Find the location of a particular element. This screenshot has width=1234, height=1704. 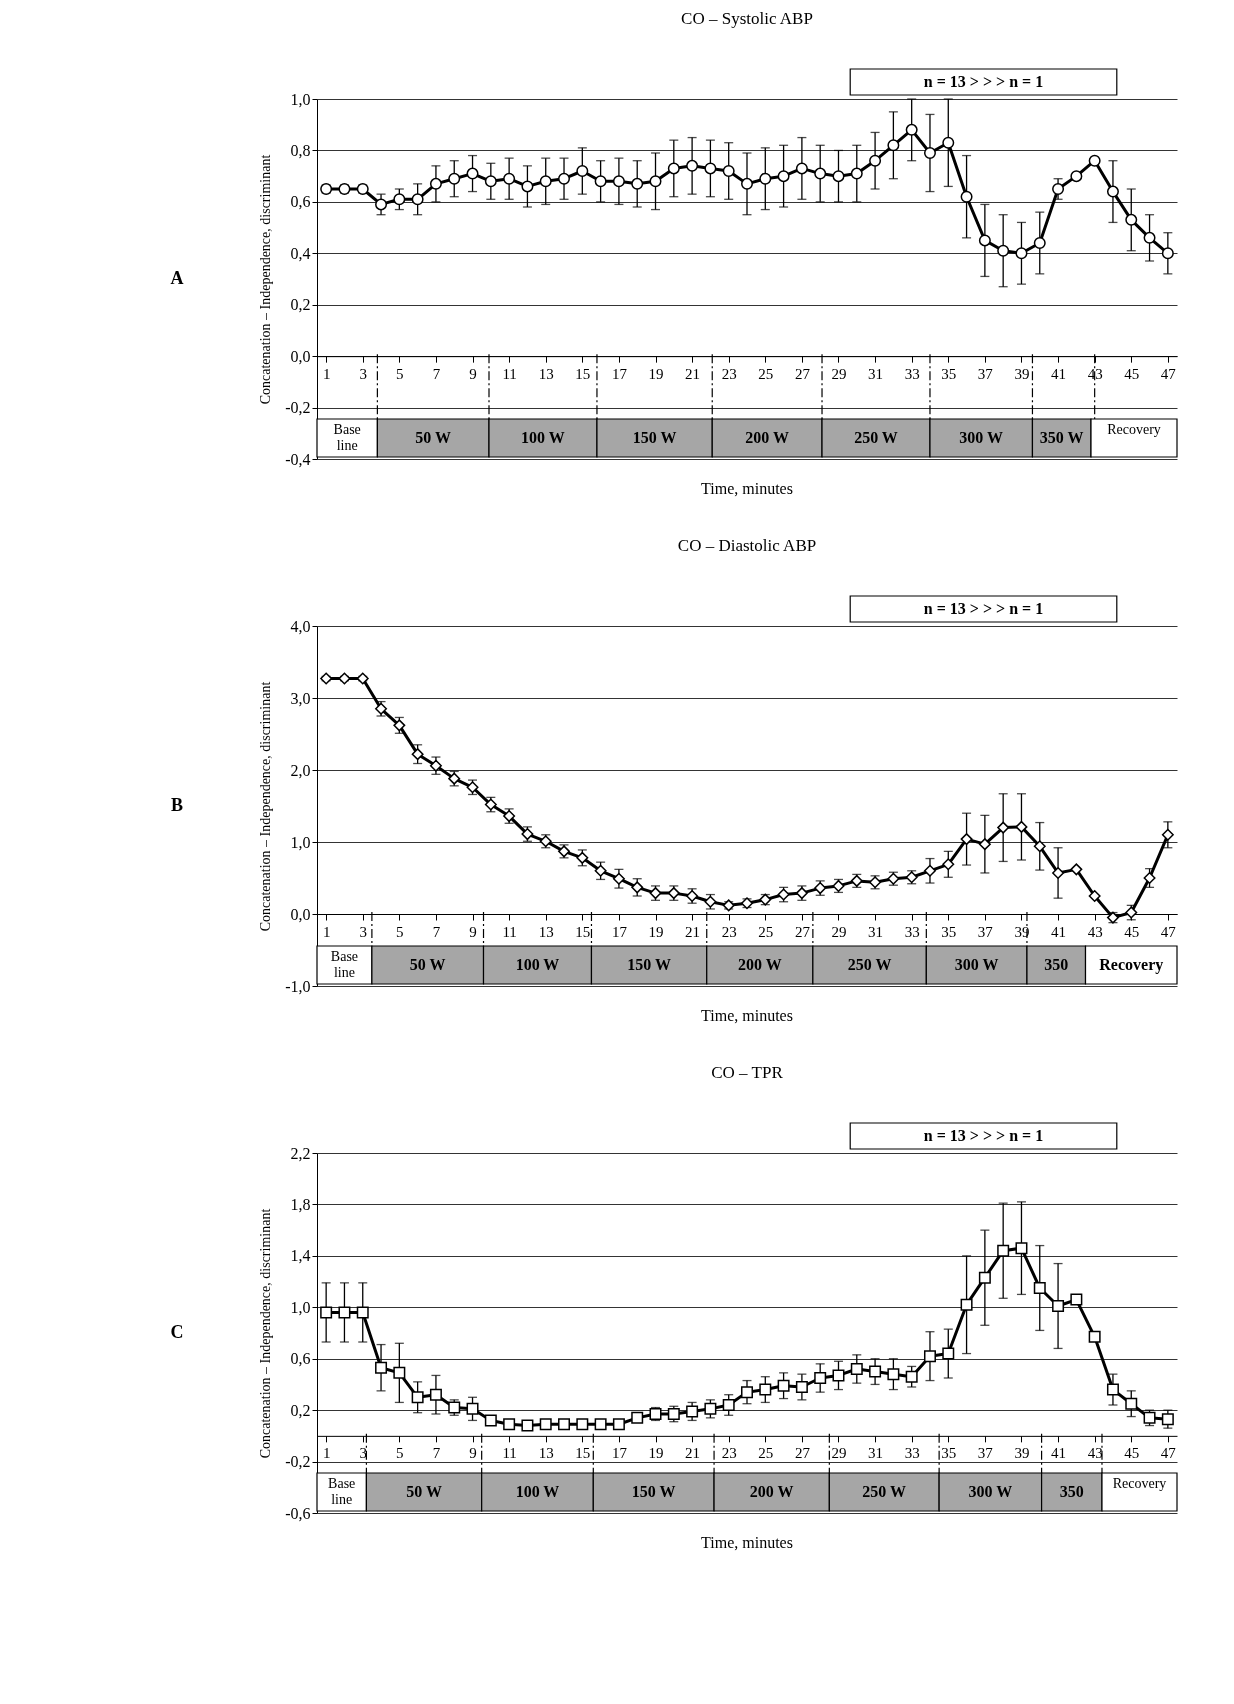

y-tick-label: 0,8 is located at coordinates (300, 150).